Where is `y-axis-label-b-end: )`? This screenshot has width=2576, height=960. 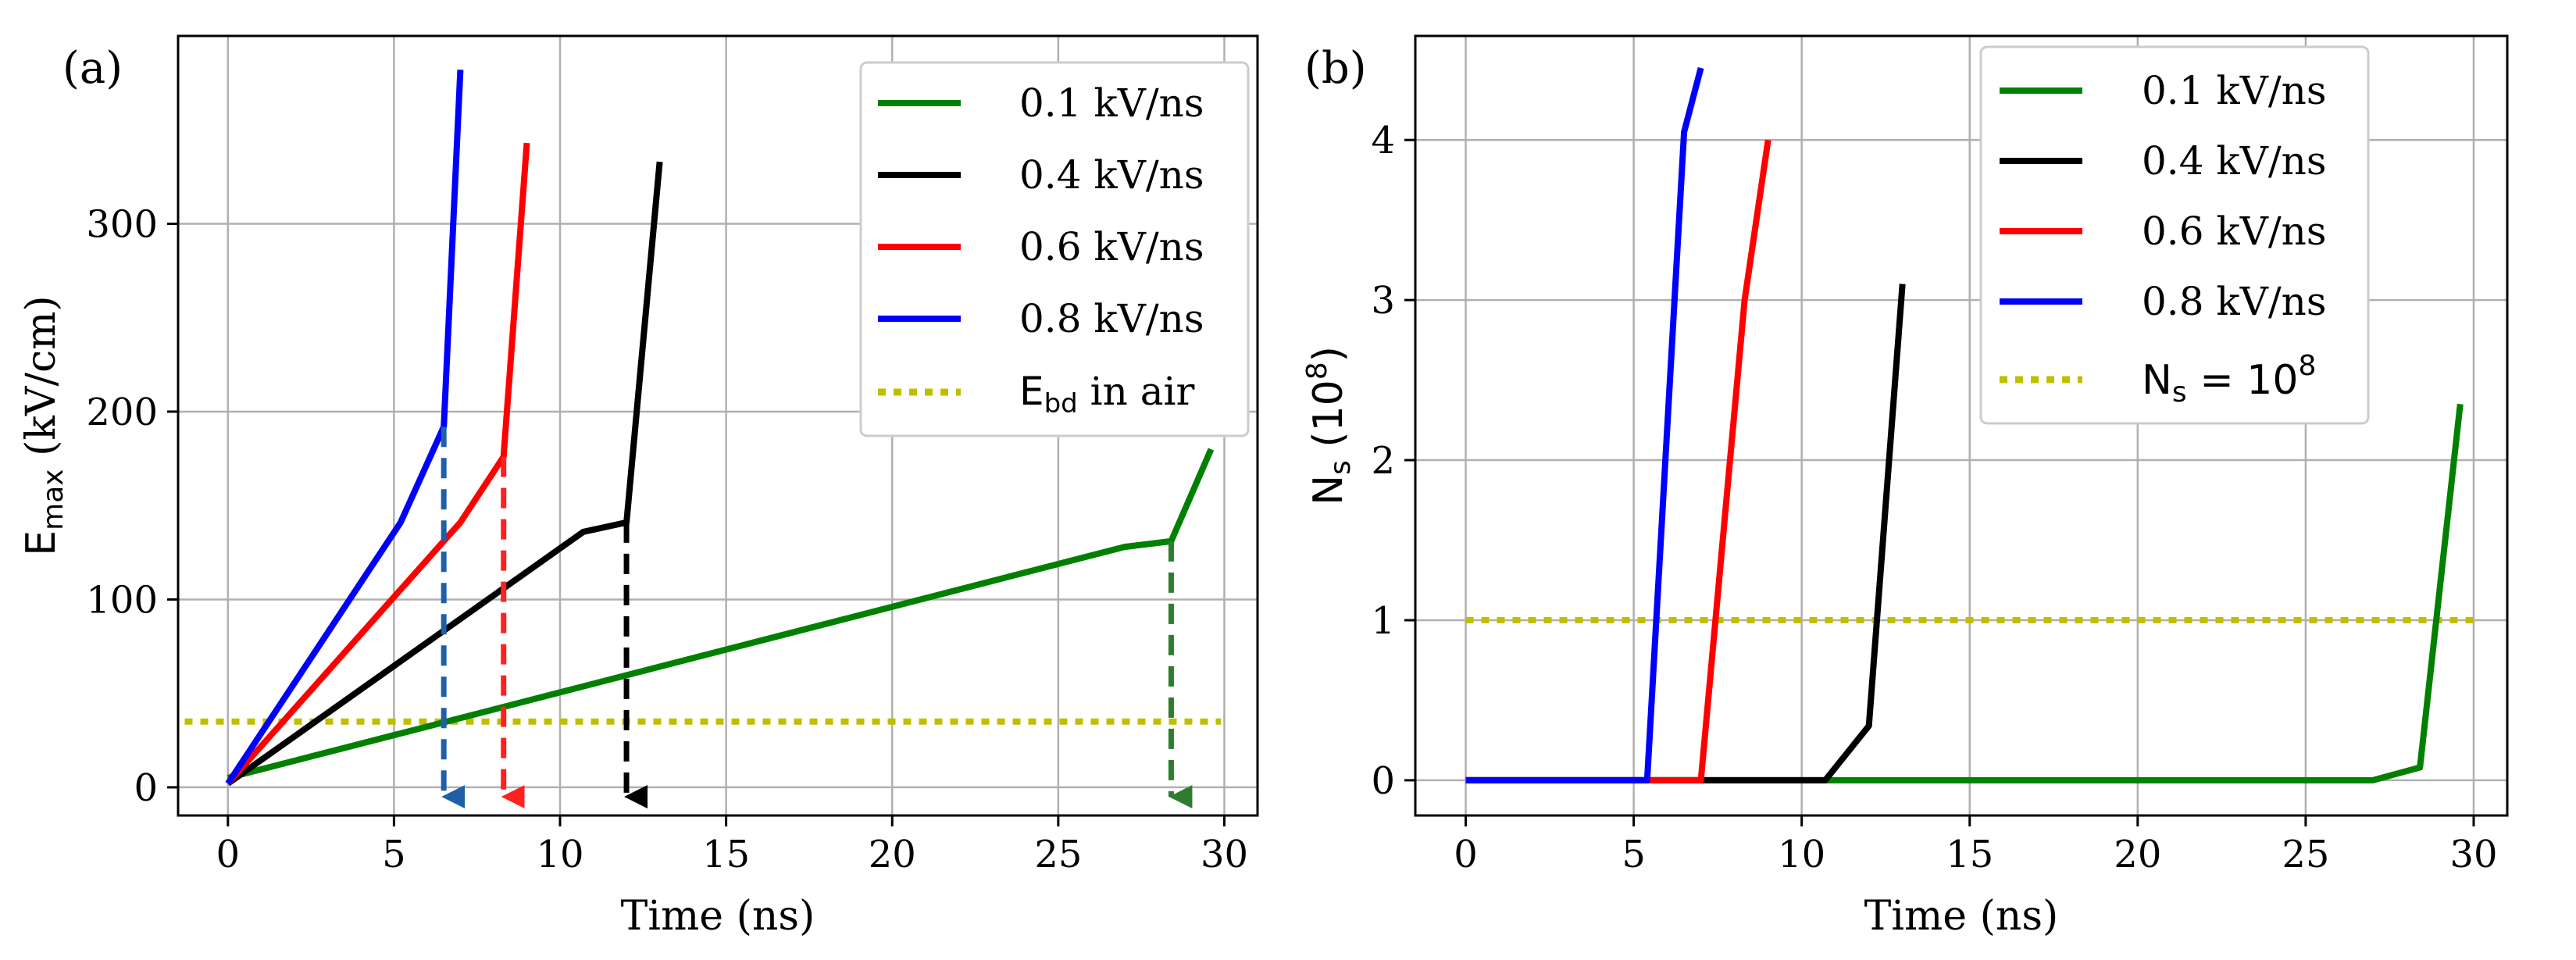 y-axis-label-b-end: ) is located at coordinates (1328, 354).